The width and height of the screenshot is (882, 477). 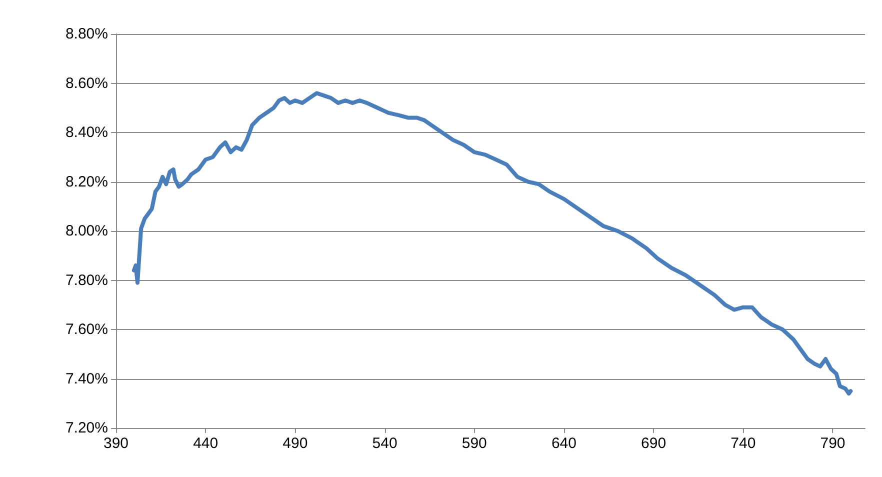 What do you see at coordinates (86, 379) in the screenshot?
I see `y-tick-label: 7.40%` at bounding box center [86, 379].